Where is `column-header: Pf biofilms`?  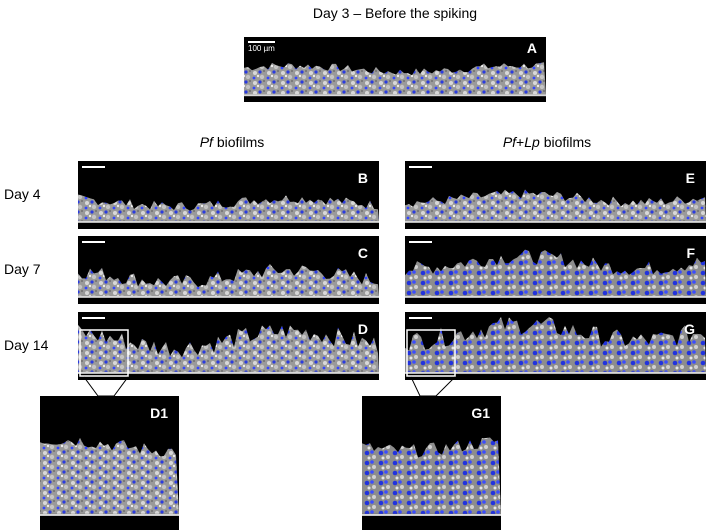
column-header: Pf biofilms is located at coordinates (232, 142).